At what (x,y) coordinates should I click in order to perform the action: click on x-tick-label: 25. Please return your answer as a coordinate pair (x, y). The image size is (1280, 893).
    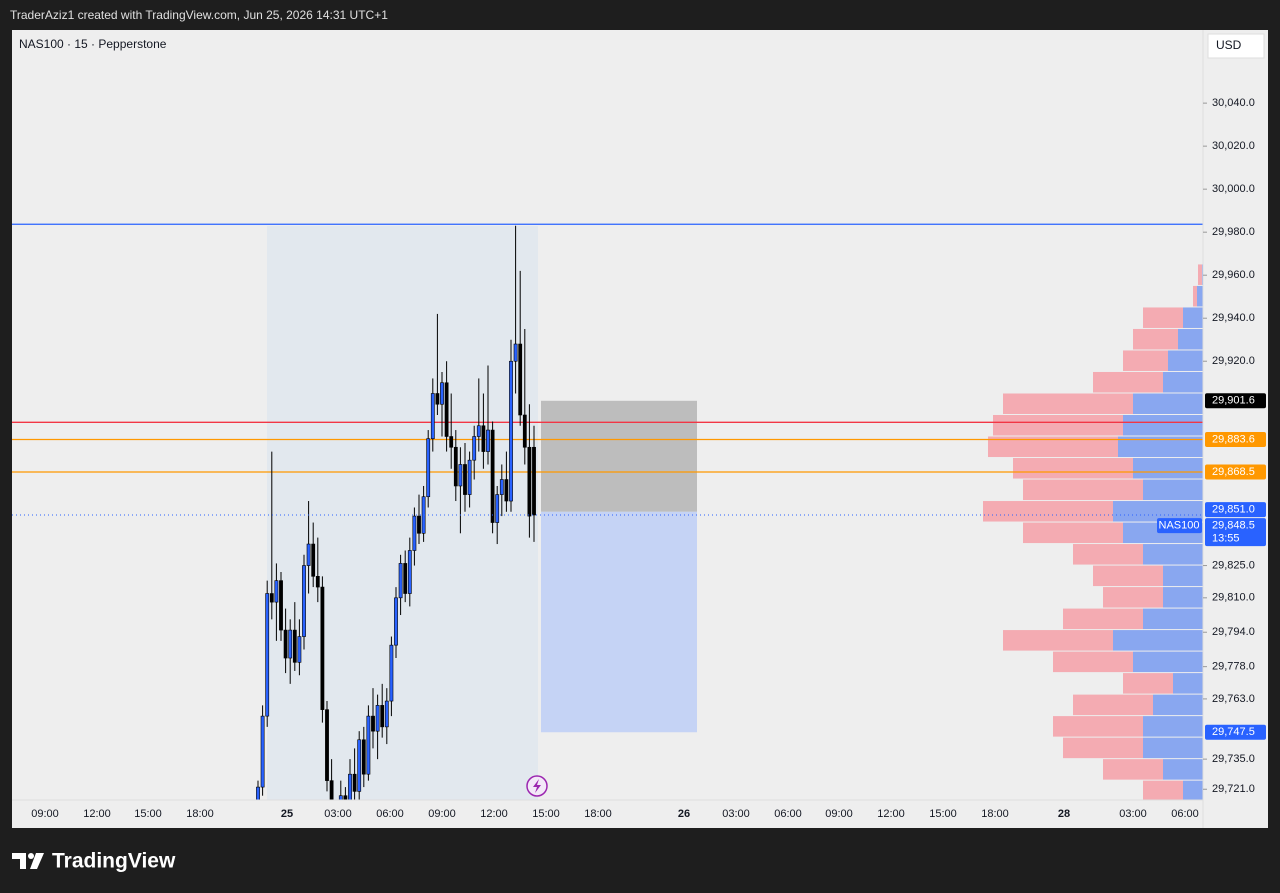
    Looking at the image, I should click on (287, 814).